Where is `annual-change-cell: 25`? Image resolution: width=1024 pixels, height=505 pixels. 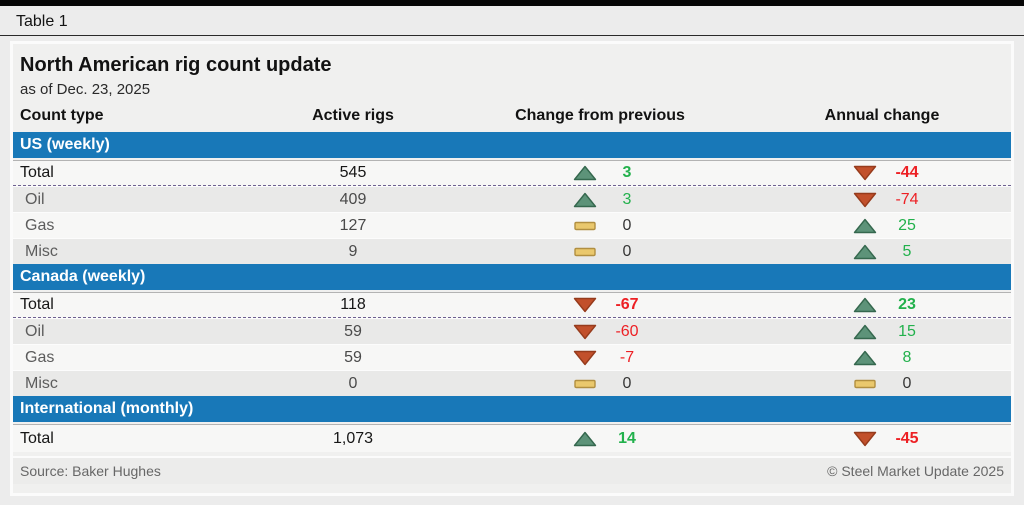 annual-change-cell: 25 is located at coordinates (837, 226).